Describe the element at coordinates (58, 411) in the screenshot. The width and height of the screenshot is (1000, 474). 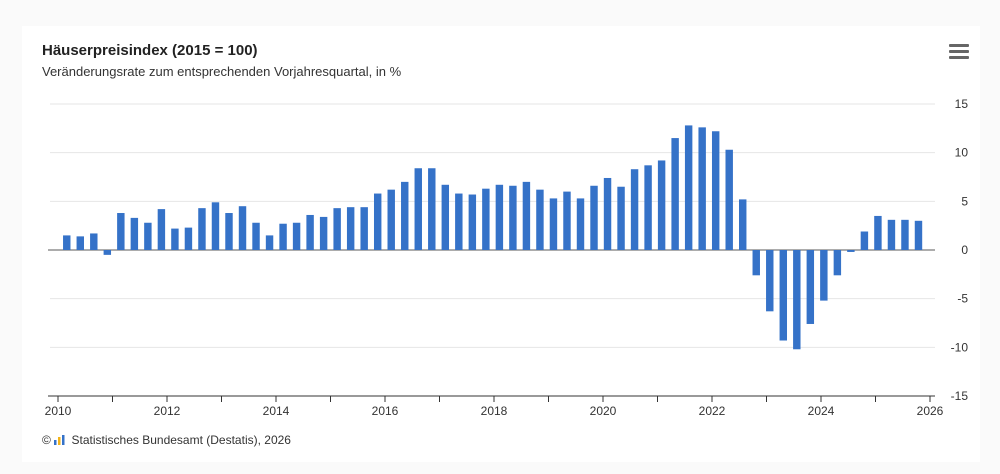
I see `x-tick-label: 2010` at that location.